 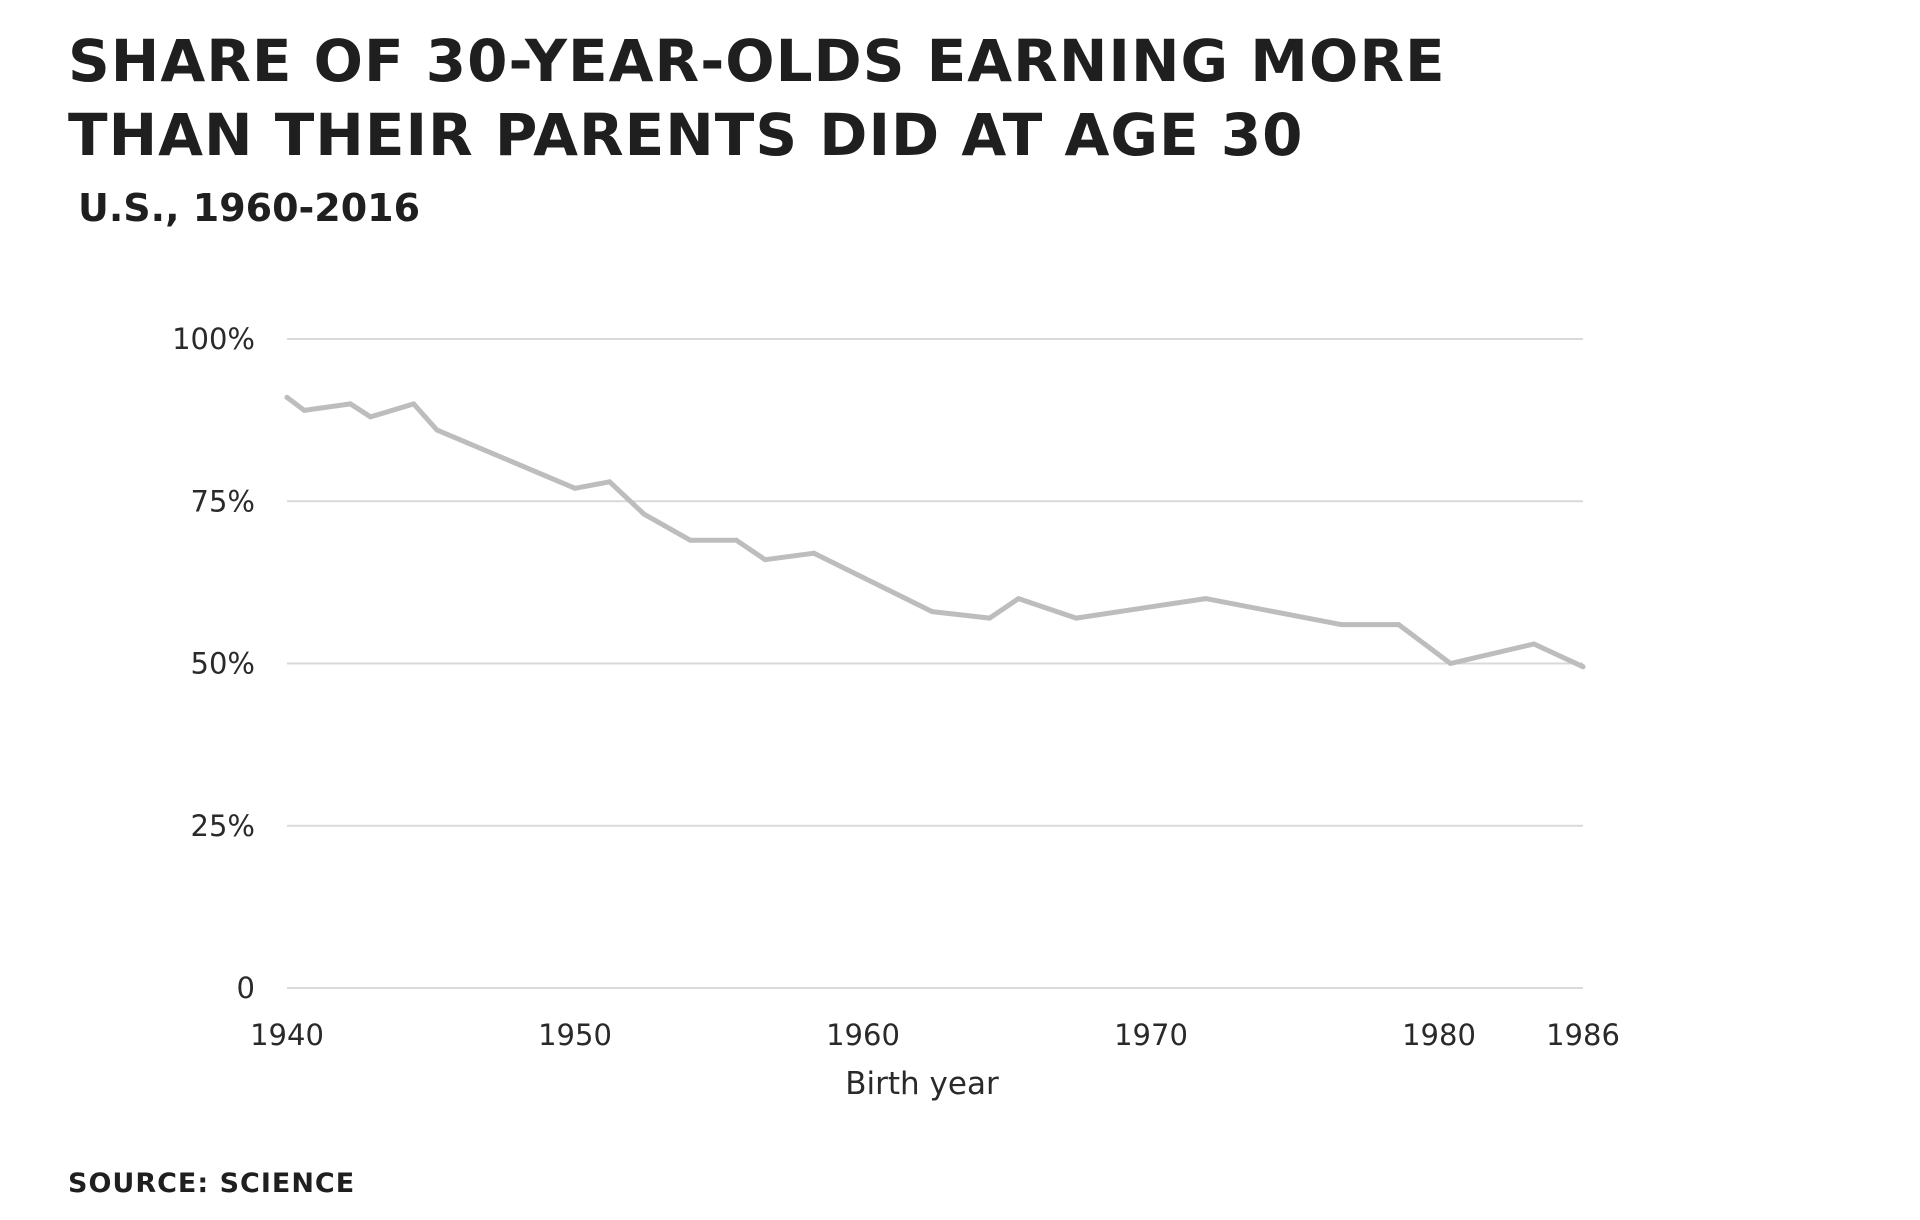 I want to click on y-tick-label: 25%, so click(x=223, y=826).